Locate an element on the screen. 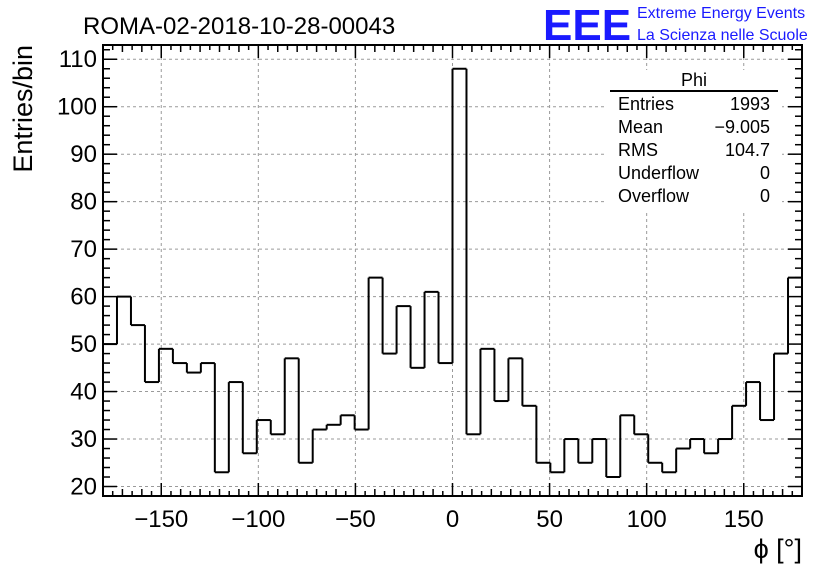 The image size is (836, 572). y-tick-label: 20 is located at coordinates (83, 487).